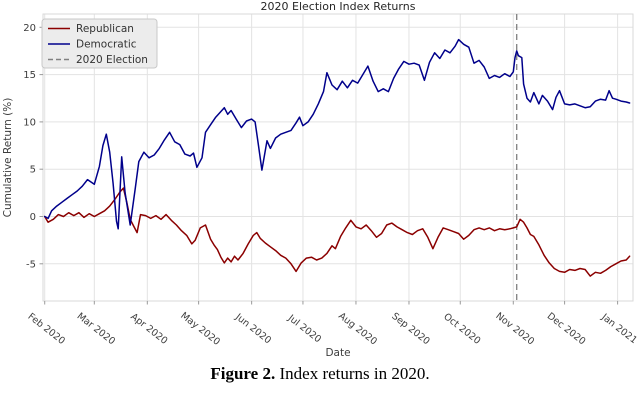 This screenshot has height=405, width=640. What do you see at coordinates (29, 75) in the screenshot?
I see `y-tick-label: 15` at bounding box center [29, 75].